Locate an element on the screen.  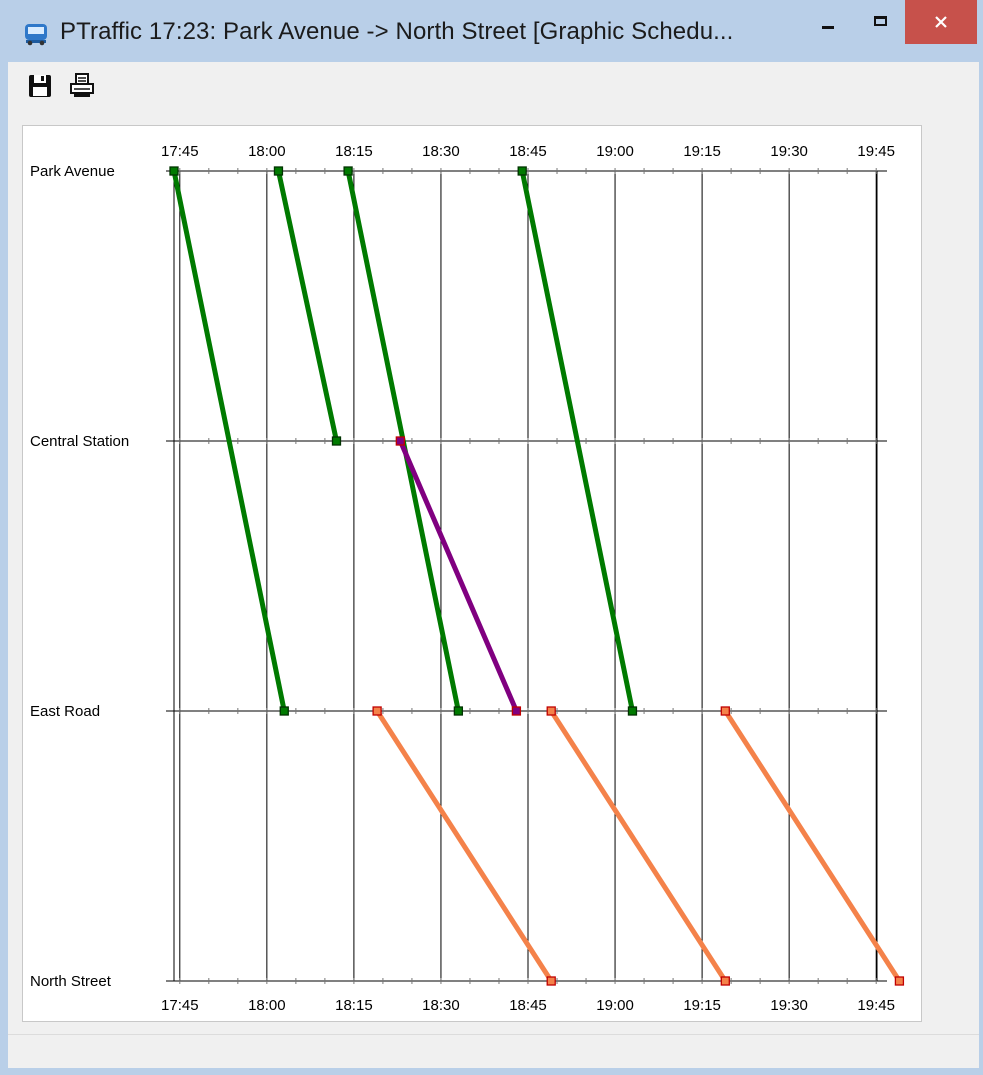
minimize-button is located at coordinates (828, 25).